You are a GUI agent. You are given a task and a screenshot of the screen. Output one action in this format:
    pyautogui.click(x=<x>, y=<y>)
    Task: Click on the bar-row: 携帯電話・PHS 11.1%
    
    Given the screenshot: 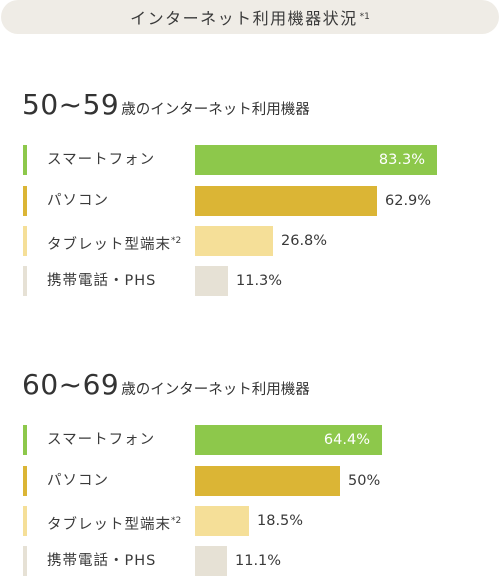 What is the action you would take?
    pyautogui.click(x=251, y=561)
    